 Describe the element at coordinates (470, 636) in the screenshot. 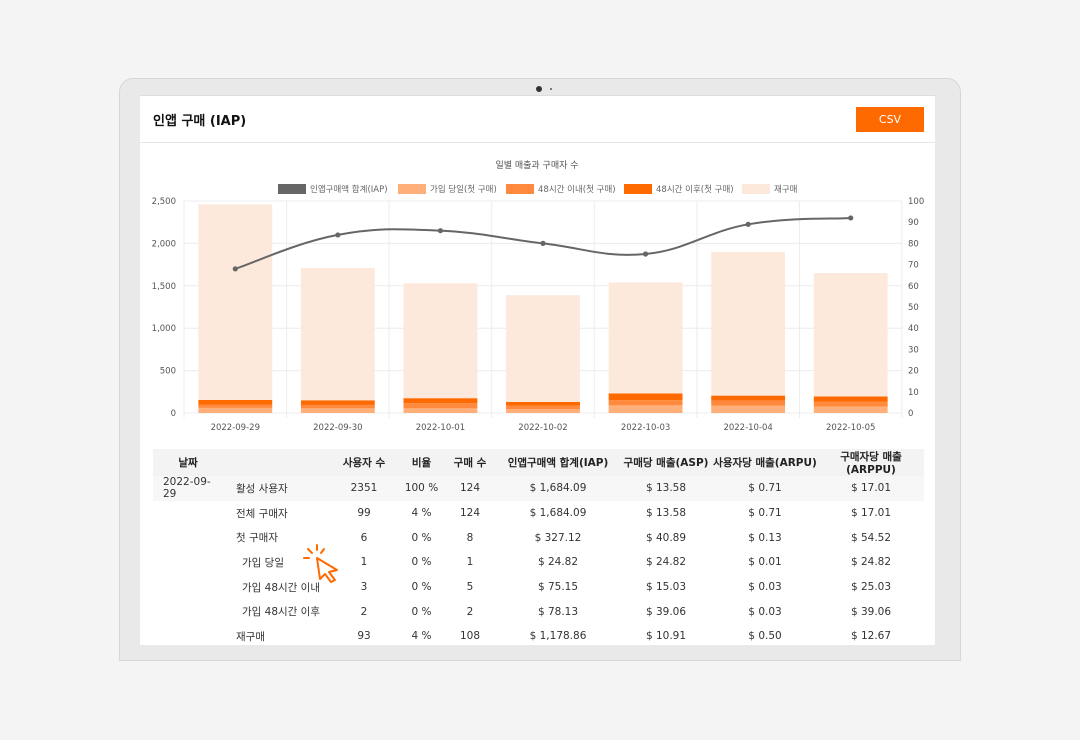

I see `row-purchases: 108` at that location.